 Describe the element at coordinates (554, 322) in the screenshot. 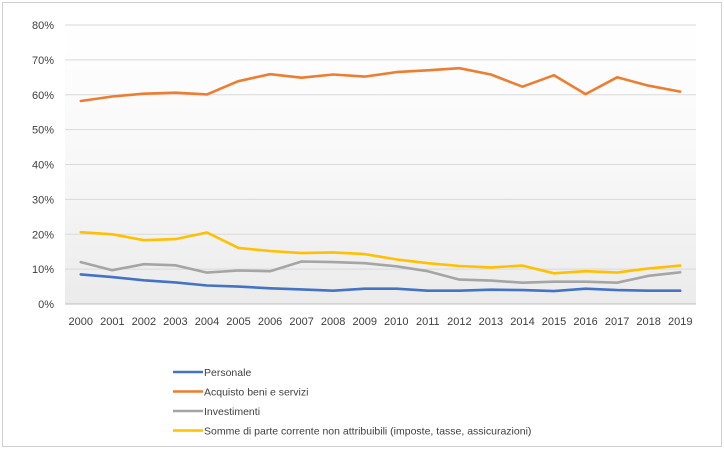

I see `x-tick-label: 2015` at that location.